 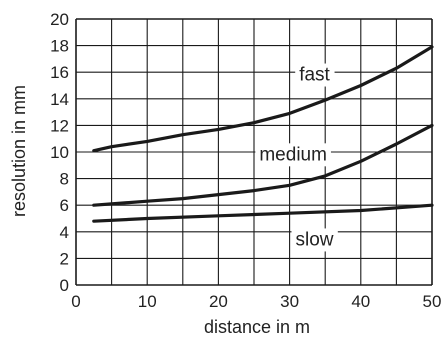 I want to click on x-tick-label: 40, so click(x=360, y=301).